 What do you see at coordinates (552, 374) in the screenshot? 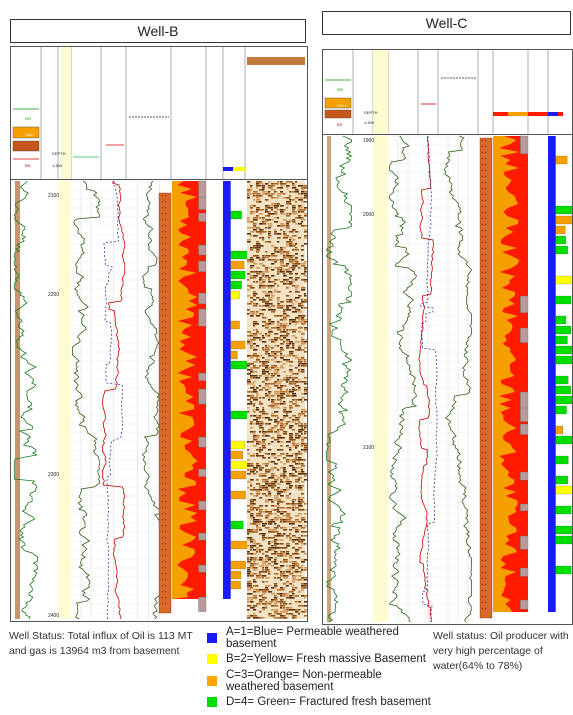
I see `class-track-blue` at bounding box center [552, 374].